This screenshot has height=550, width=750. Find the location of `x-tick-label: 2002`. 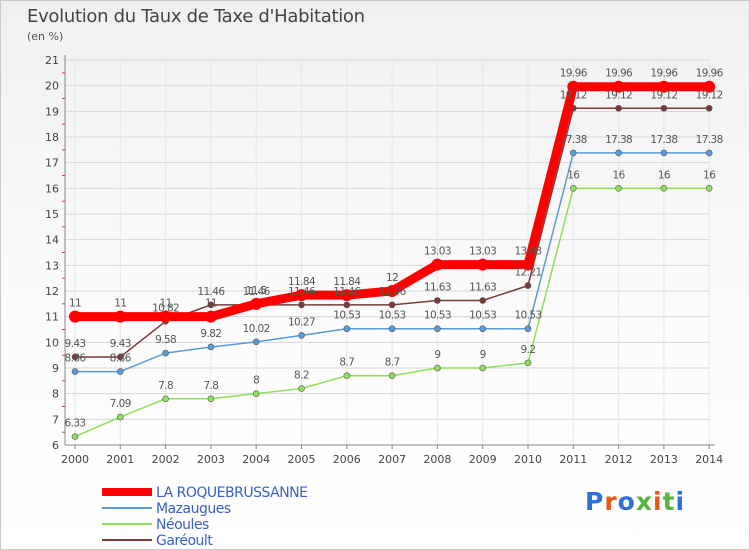

x-tick-label: 2002 is located at coordinates (166, 459).